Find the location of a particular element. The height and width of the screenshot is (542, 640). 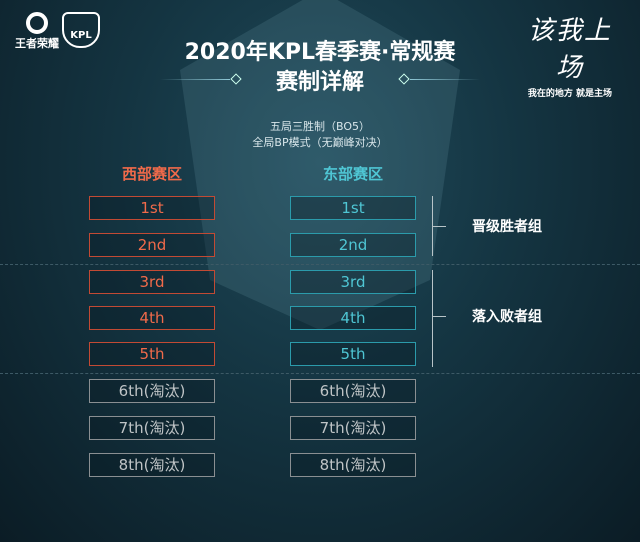

brand-text: 王者荣耀 is located at coordinates (37, 43).